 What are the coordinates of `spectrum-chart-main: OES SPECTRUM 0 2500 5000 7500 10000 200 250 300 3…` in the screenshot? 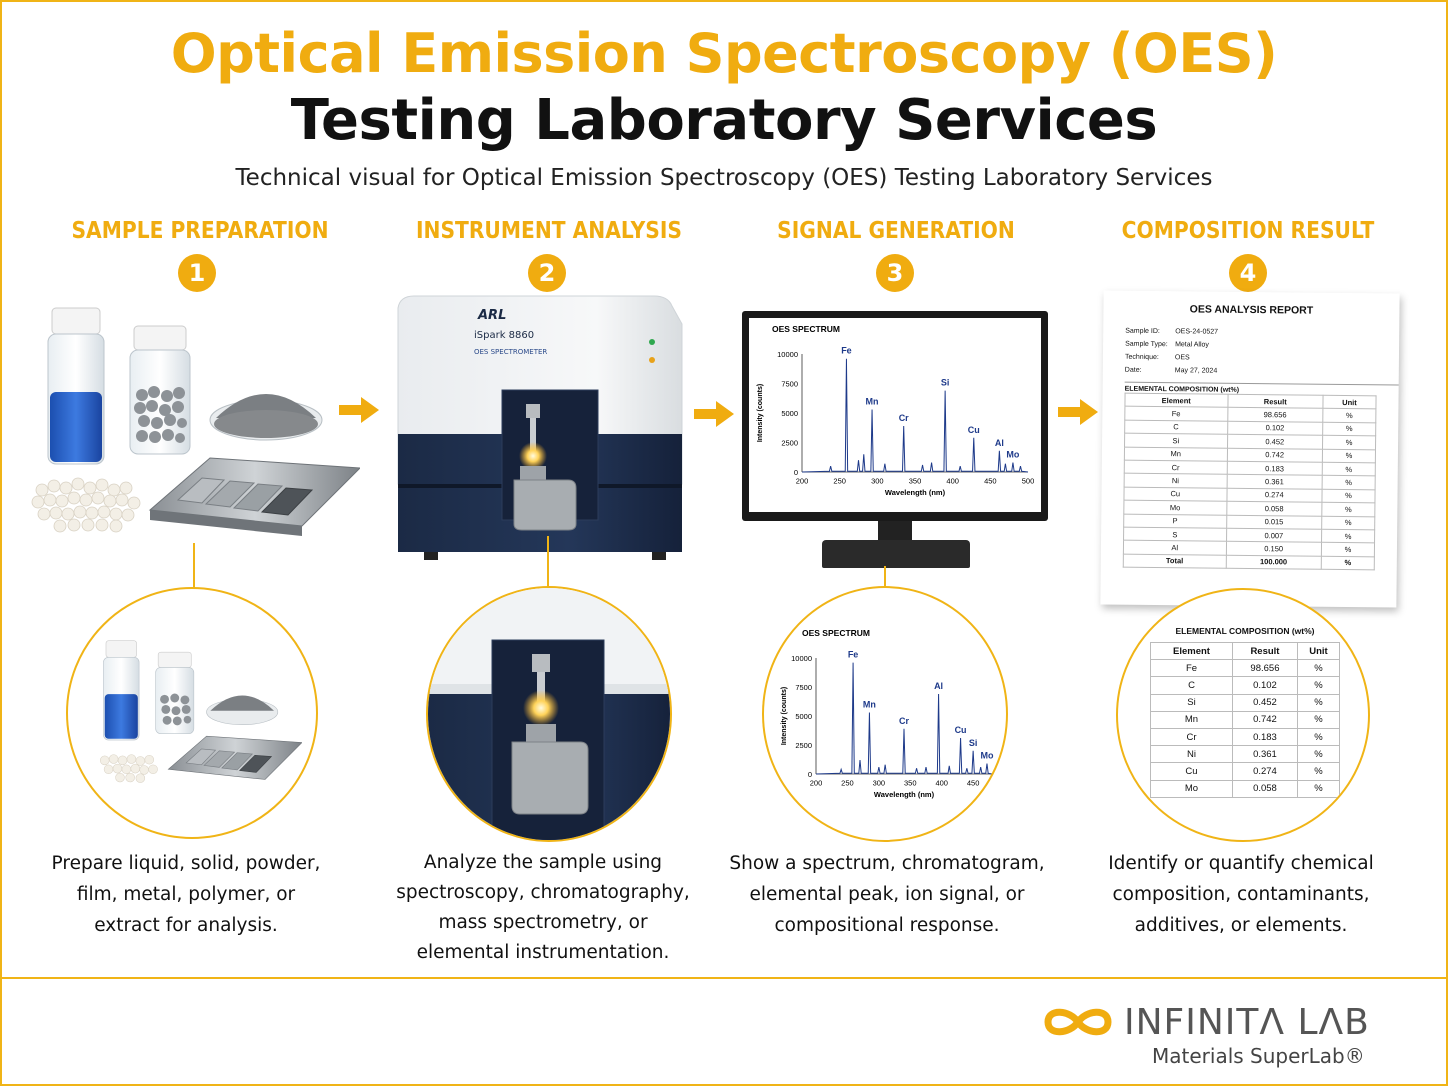 It's located at (896, 410).